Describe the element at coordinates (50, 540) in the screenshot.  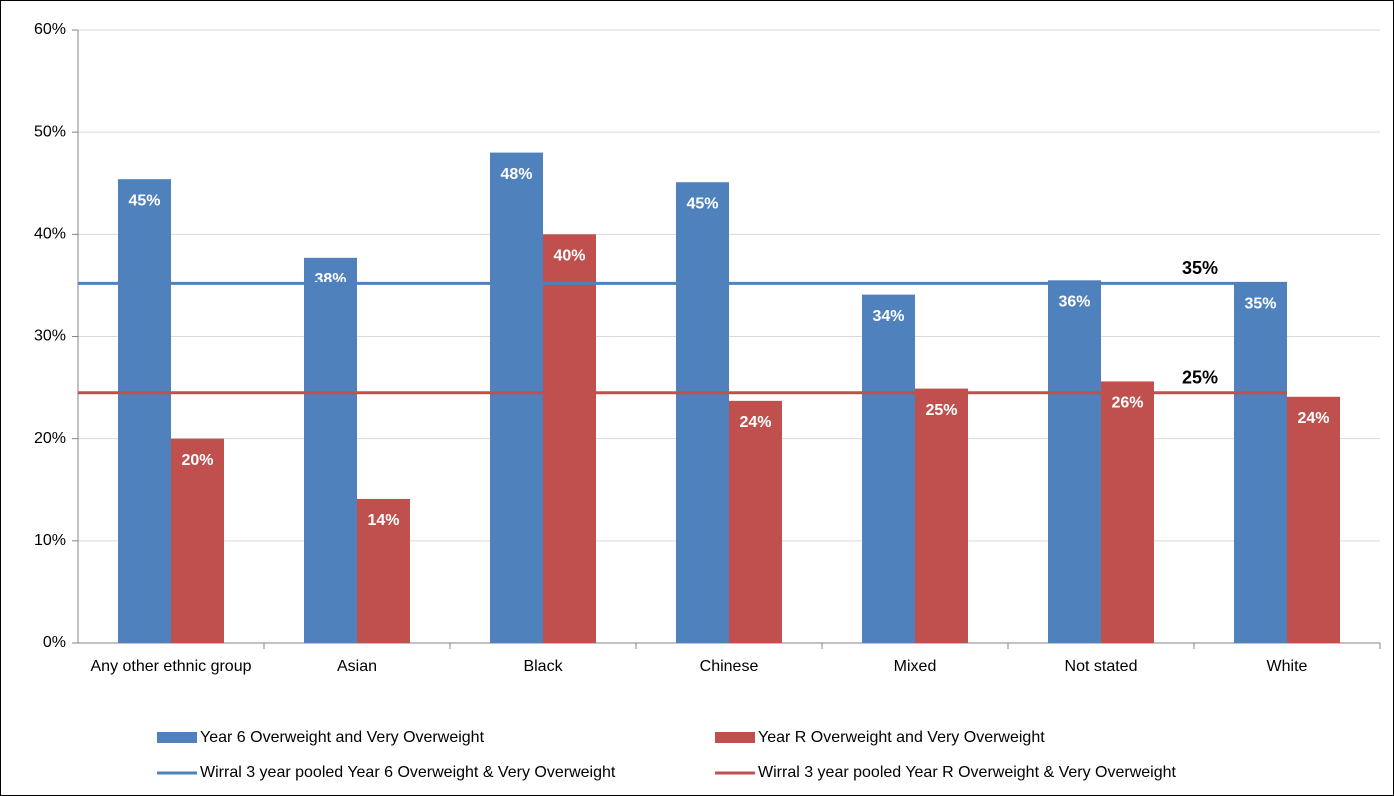
I see `y-tick-label: 10%` at that location.